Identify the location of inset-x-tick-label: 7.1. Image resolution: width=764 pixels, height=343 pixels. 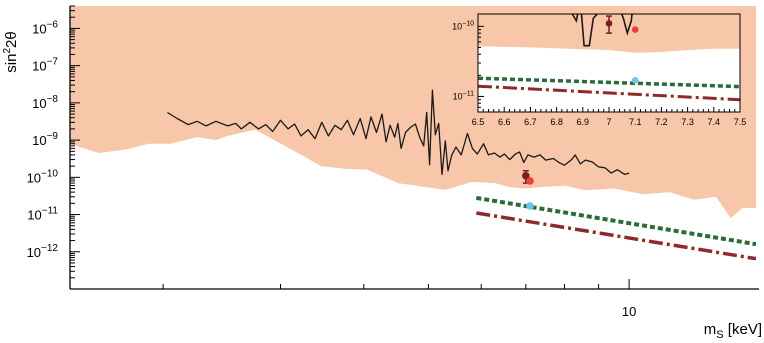
(635, 122).